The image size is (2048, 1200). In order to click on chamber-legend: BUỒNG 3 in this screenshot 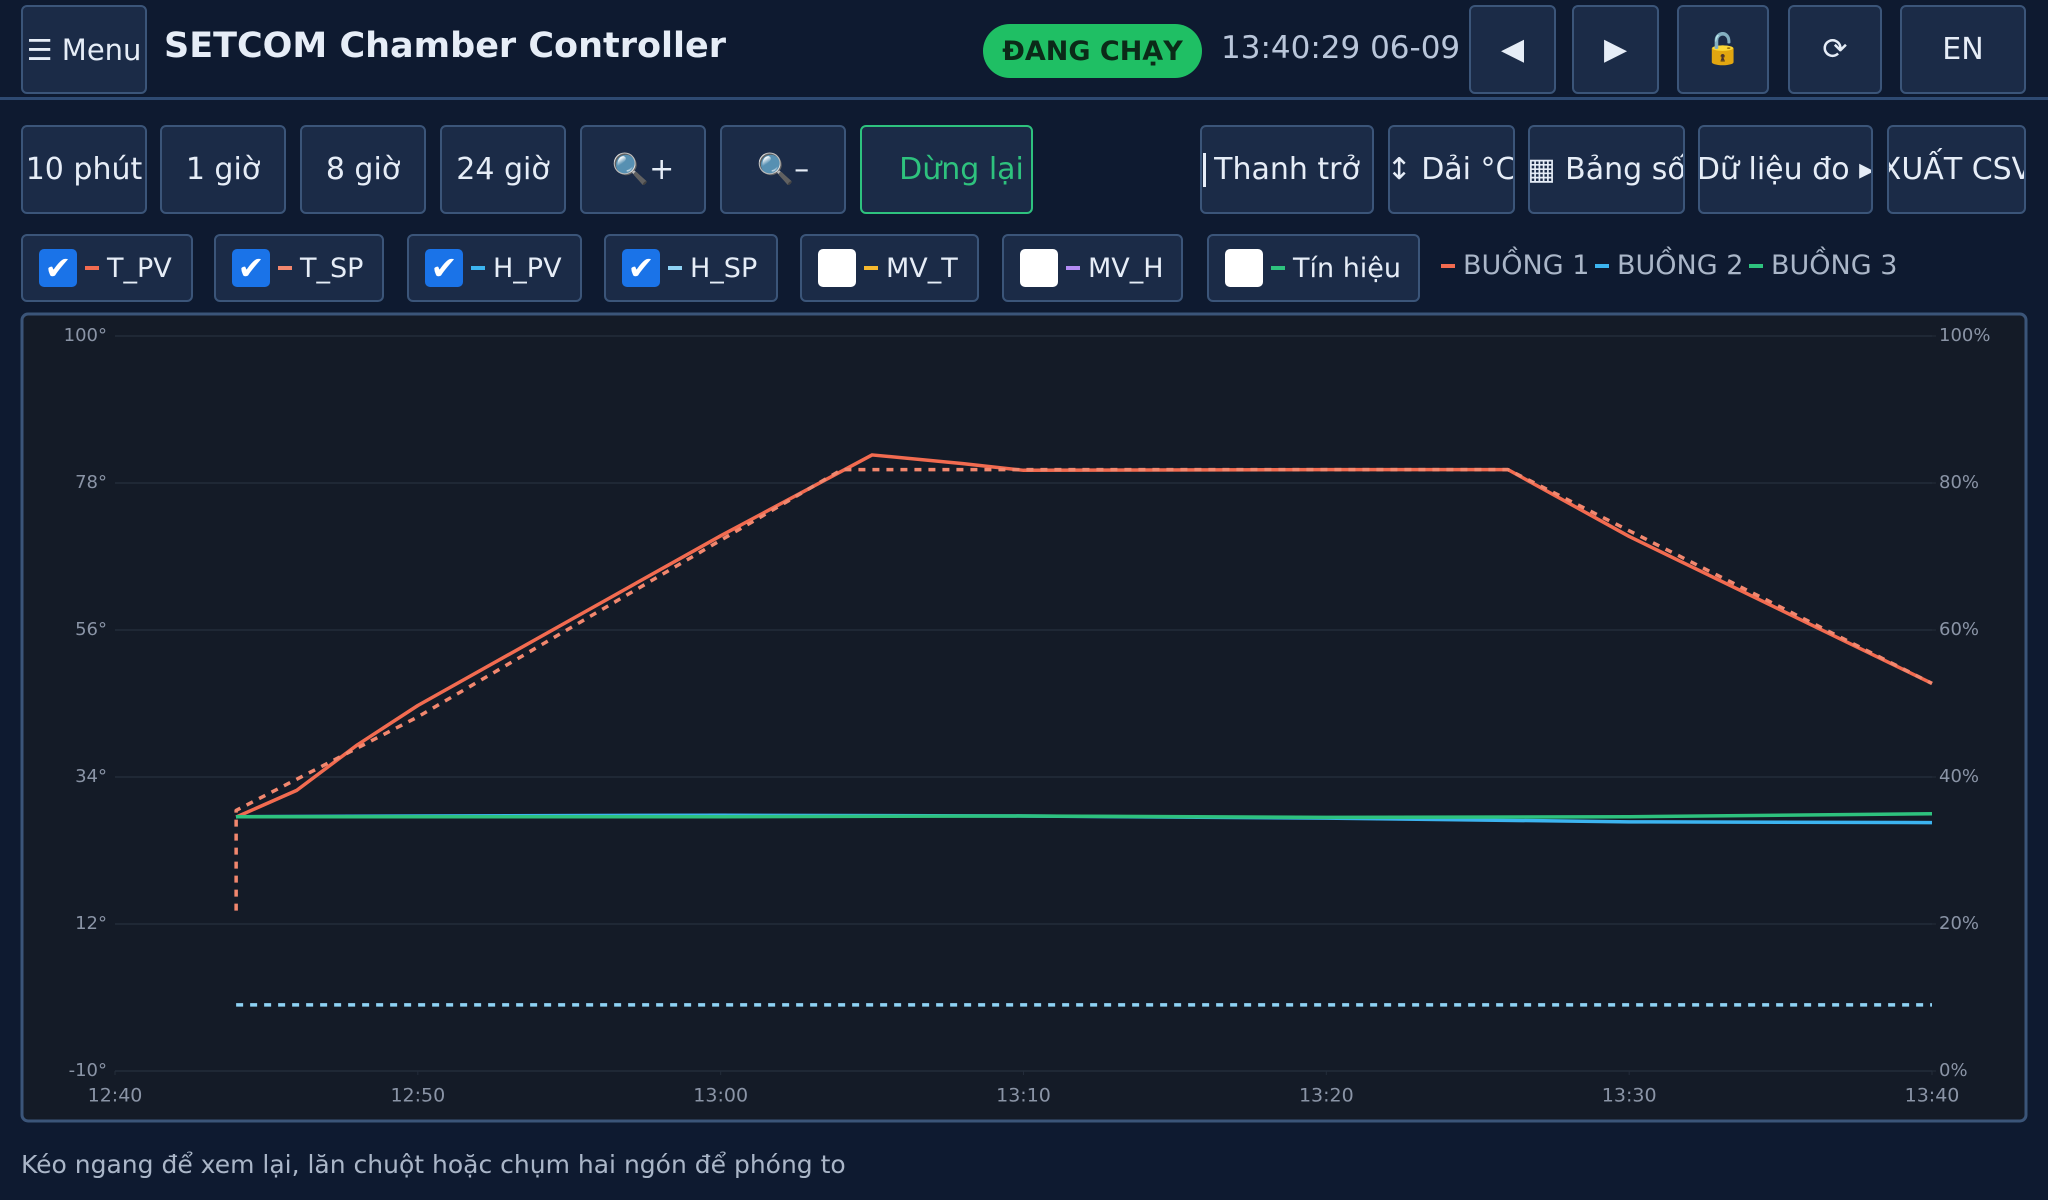, I will do `click(1823, 265)`.